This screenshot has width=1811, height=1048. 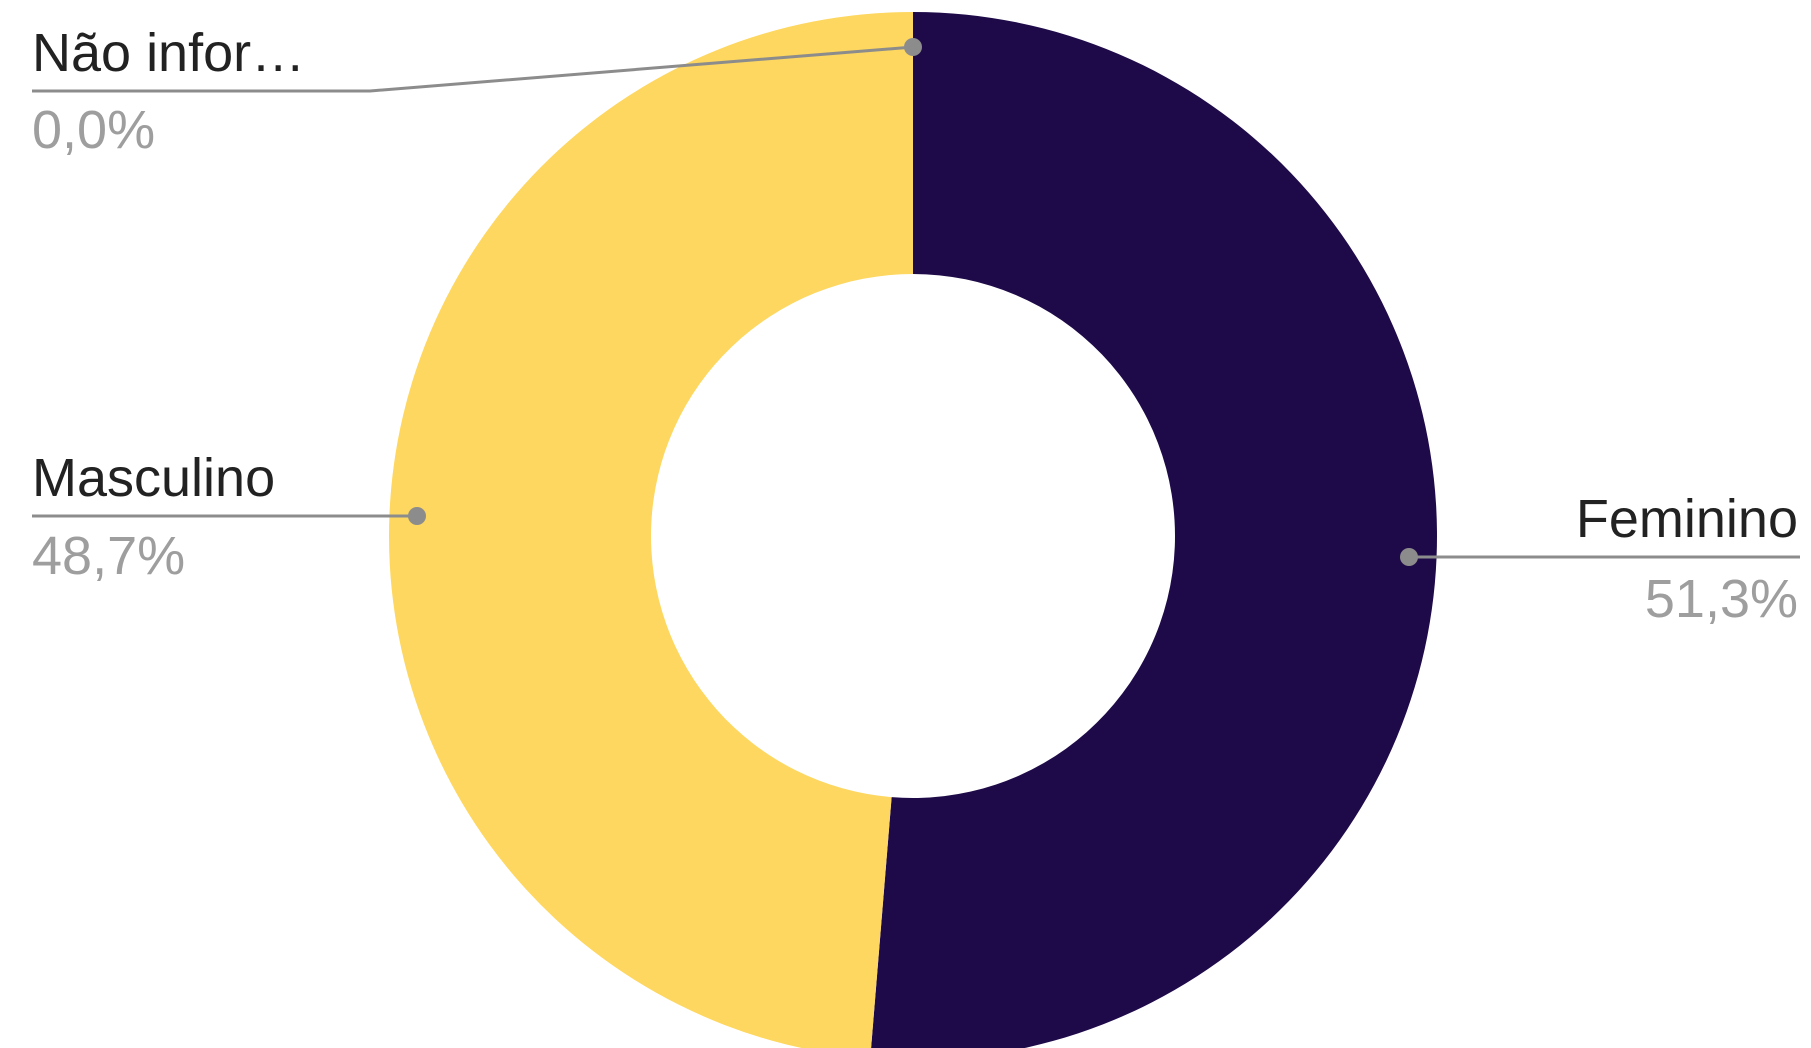 I want to click on label-group-nao-informado: Não infor… 0,0%, so click(x=477, y=91).